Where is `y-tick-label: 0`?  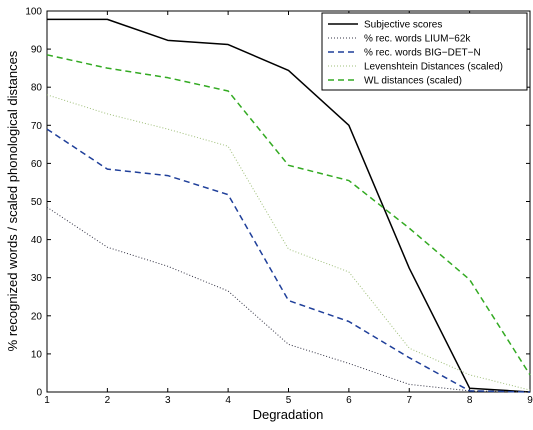
y-tick-label: 0 is located at coordinates (39, 393).